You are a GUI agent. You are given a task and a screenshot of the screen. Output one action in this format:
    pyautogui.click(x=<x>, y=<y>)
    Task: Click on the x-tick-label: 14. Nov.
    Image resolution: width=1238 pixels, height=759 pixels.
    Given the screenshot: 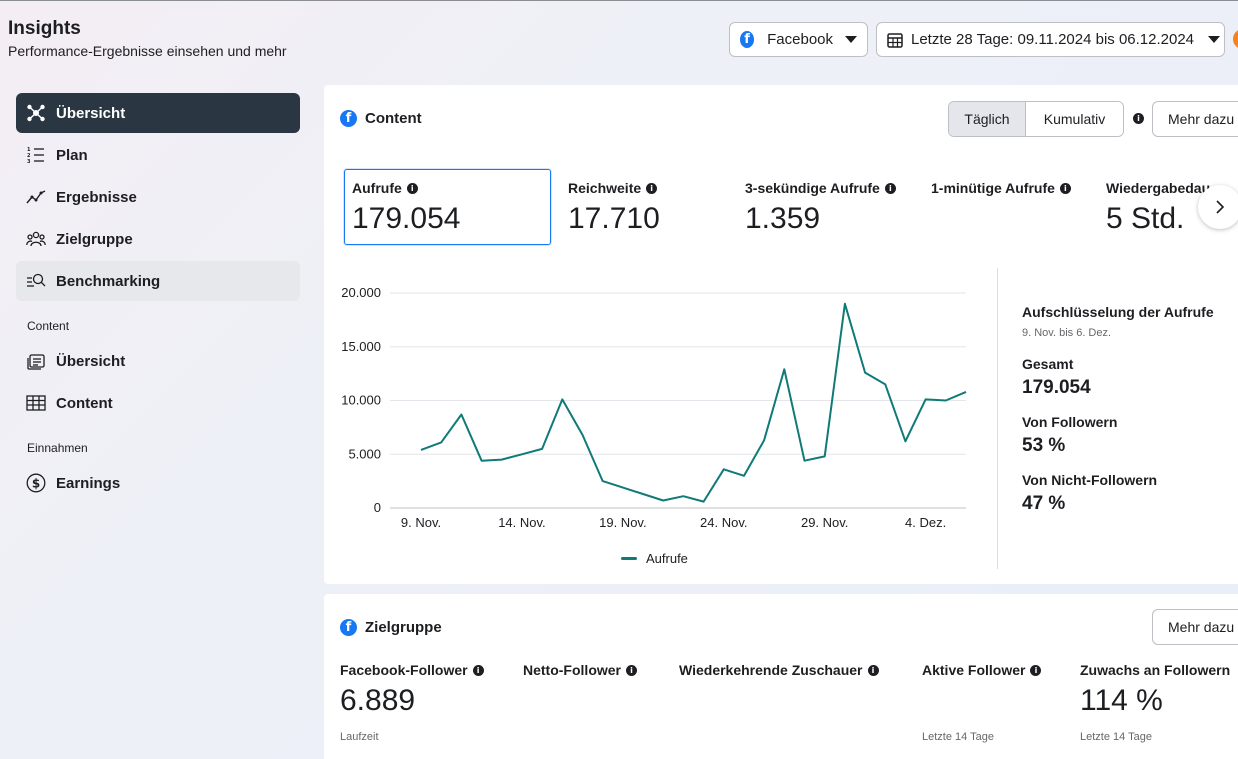 What is the action you would take?
    pyautogui.click(x=521, y=522)
    